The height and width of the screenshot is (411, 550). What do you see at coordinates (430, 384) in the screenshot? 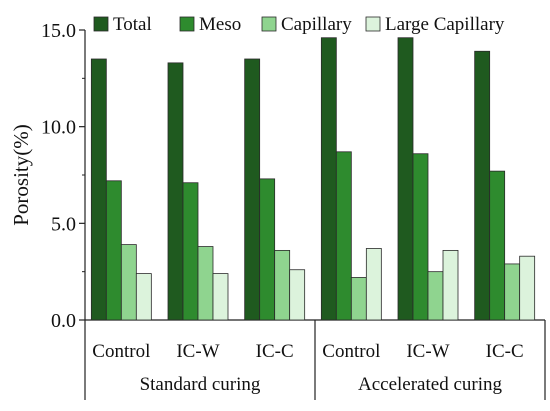
I see `group-label: Accelerated curing` at bounding box center [430, 384].